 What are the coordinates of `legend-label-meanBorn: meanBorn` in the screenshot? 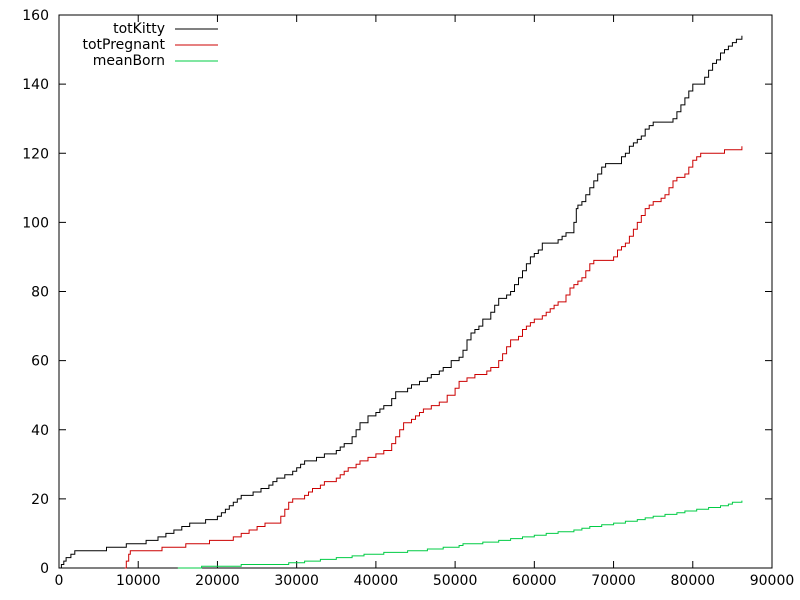 It's located at (129, 61).